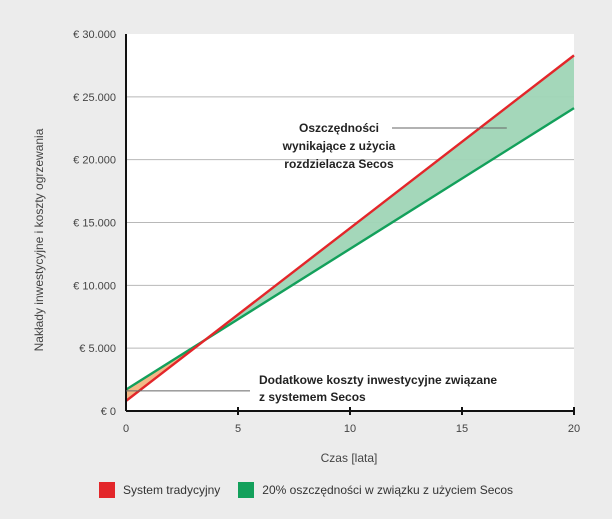  Describe the element at coordinates (94, 35) in the screenshot. I see `y-tick-label: € 30.000` at that location.